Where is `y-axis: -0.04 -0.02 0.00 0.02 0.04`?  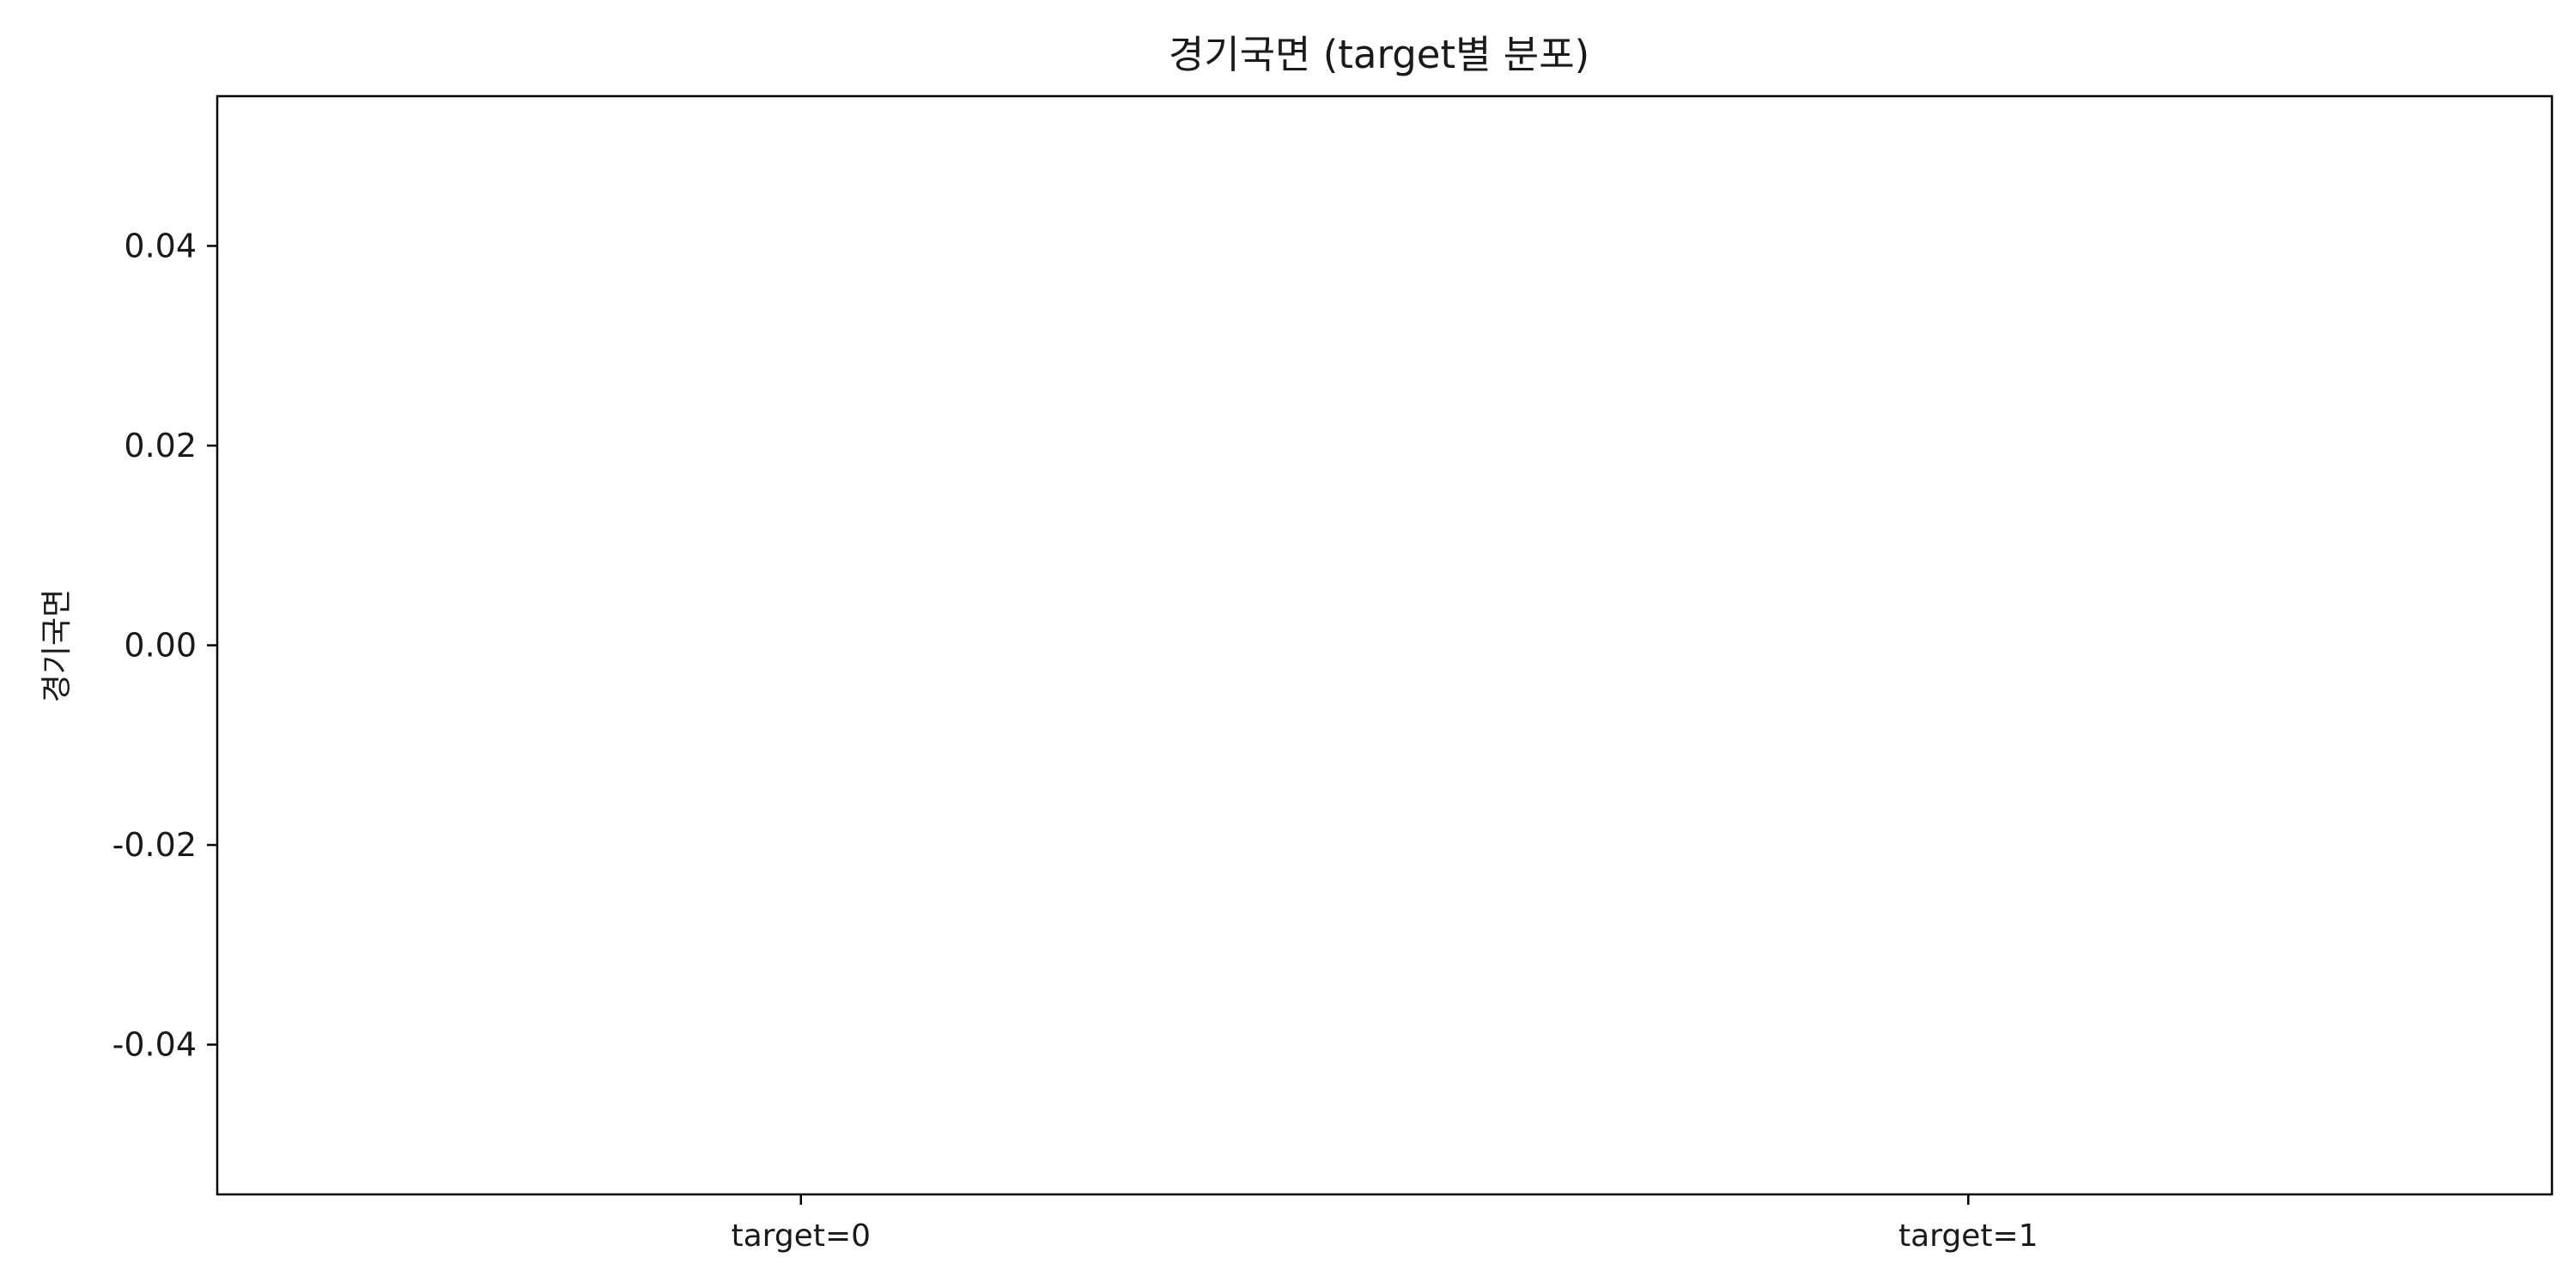 y-axis: -0.04 -0.02 0.00 0.02 0.04 is located at coordinates (164, 645).